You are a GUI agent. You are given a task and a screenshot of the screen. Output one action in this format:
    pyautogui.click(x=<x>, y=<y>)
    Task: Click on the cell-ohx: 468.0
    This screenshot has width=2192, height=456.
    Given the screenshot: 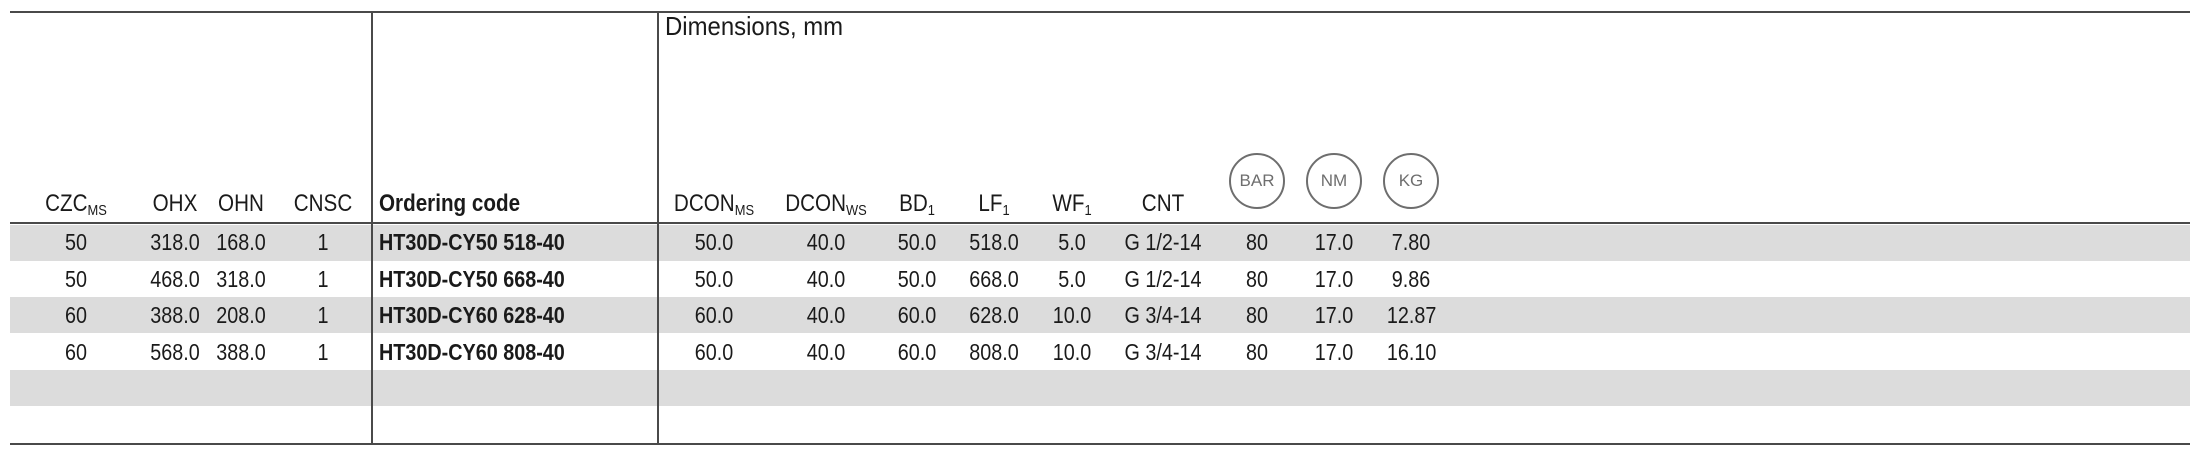 What is the action you would take?
    pyautogui.click(x=175, y=279)
    